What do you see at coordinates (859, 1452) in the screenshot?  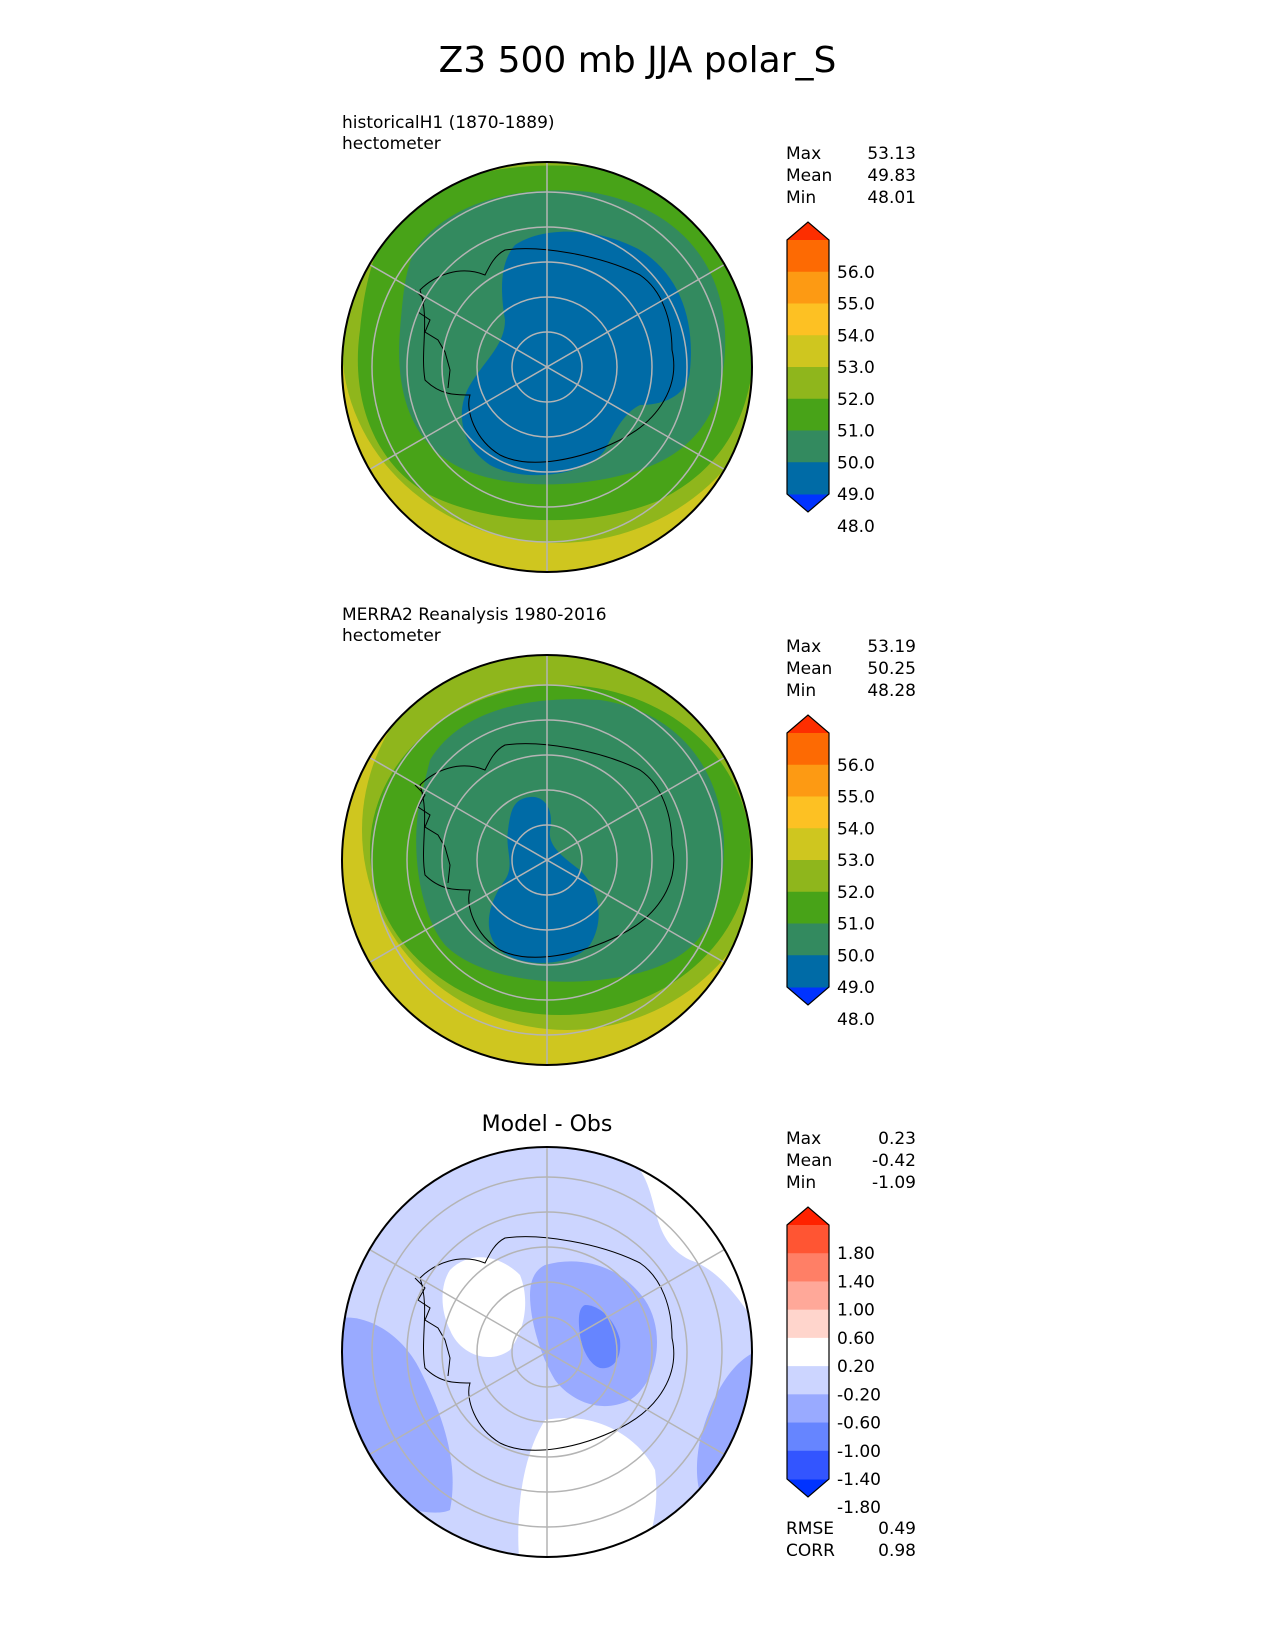 I see `colorbar-tick-label: -1.00` at bounding box center [859, 1452].